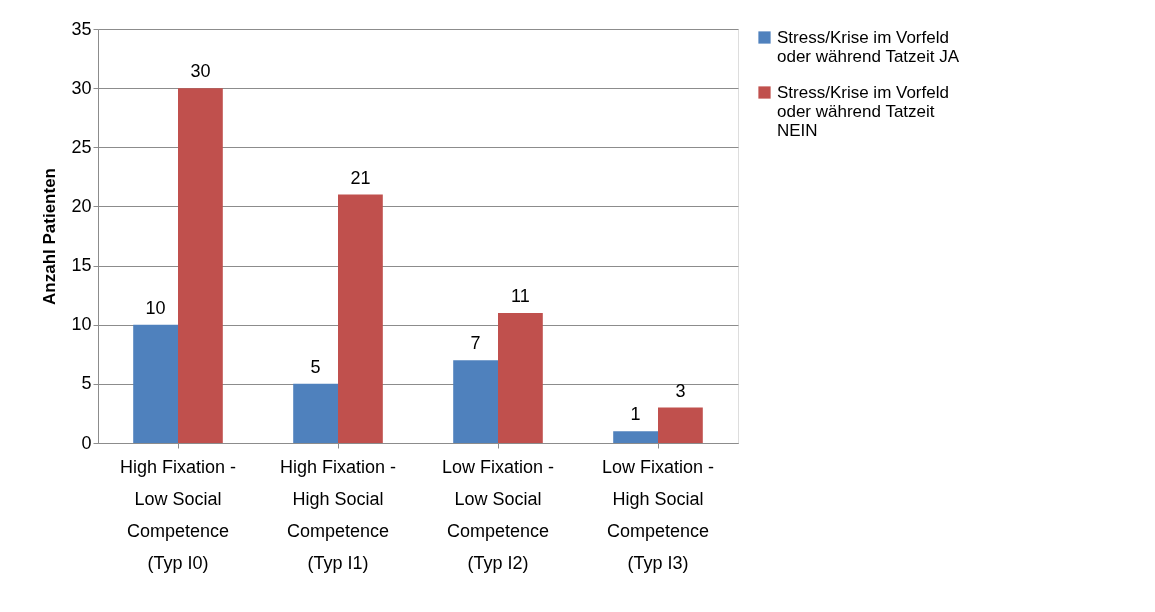 This screenshot has height=612, width=1155. Describe the element at coordinates (86, 442) in the screenshot. I see `y-tick-label: 0` at that location.